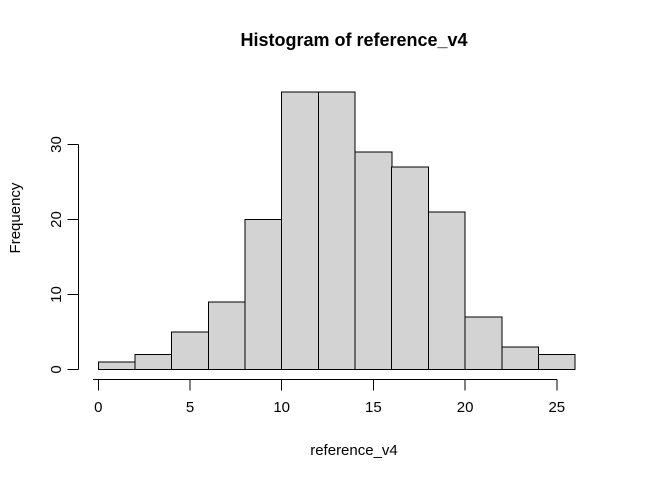 The height and width of the screenshot is (480, 672). I want to click on y-axis-label: Frequency, so click(15, 217).